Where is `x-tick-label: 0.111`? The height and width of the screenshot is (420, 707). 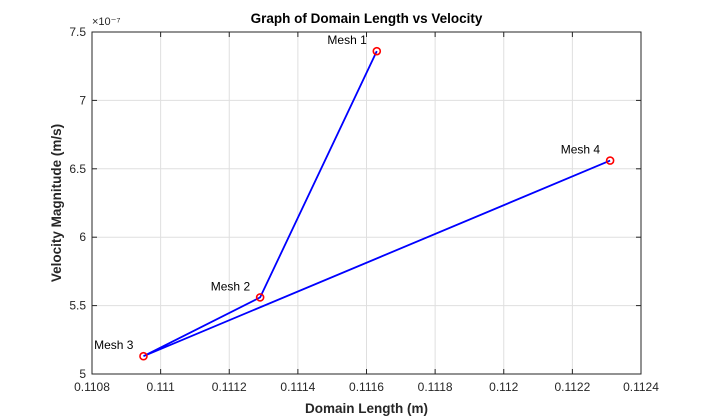
x-tick-label: 0.111 is located at coordinates (161, 387).